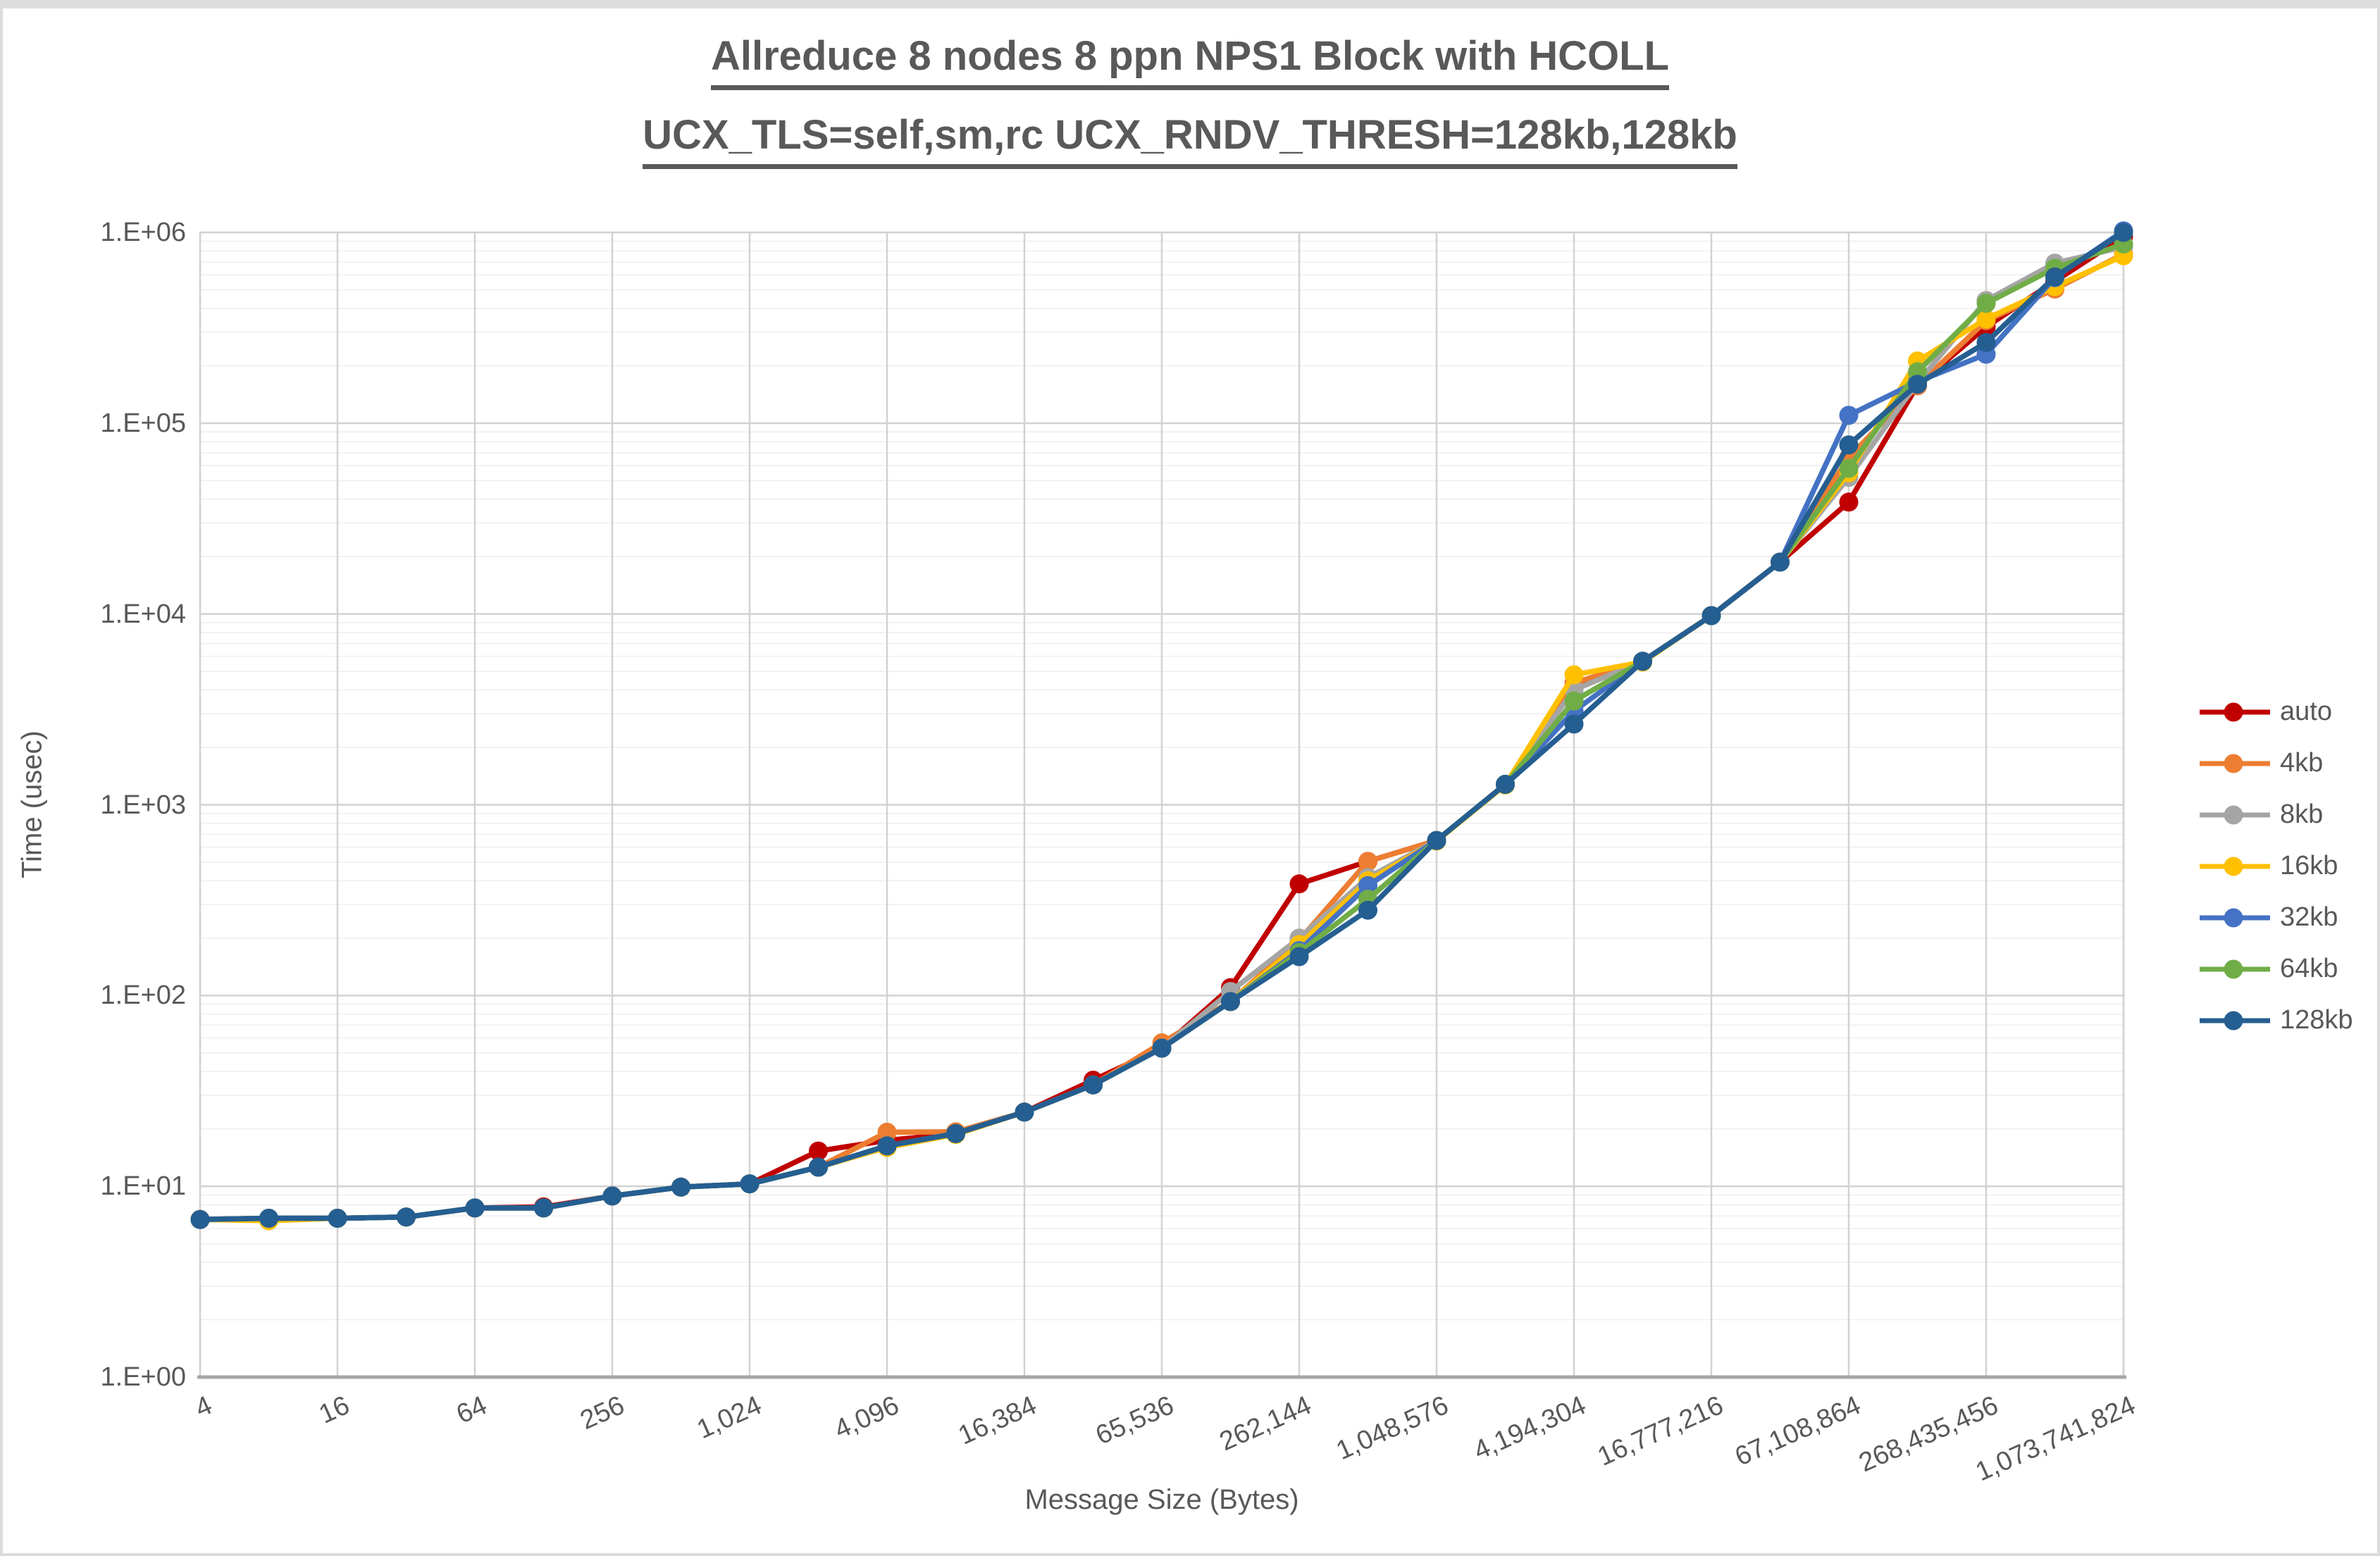  Describe the element at coordinates (2309, 865) in the screenshot. I see `legend-item-label: 16kb` at that location.